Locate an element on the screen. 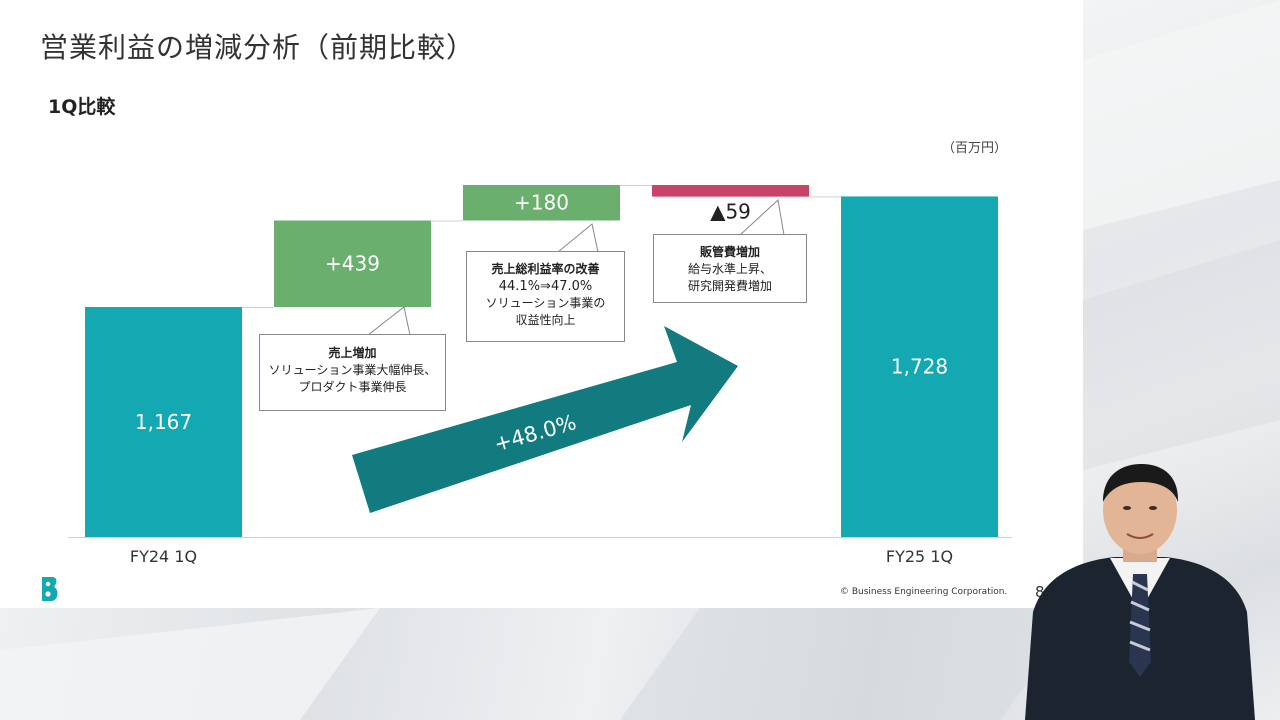 Image resolution: width=1280 pixels, height=720 pixels. growth-arrow is located at coordinates (545, 419).